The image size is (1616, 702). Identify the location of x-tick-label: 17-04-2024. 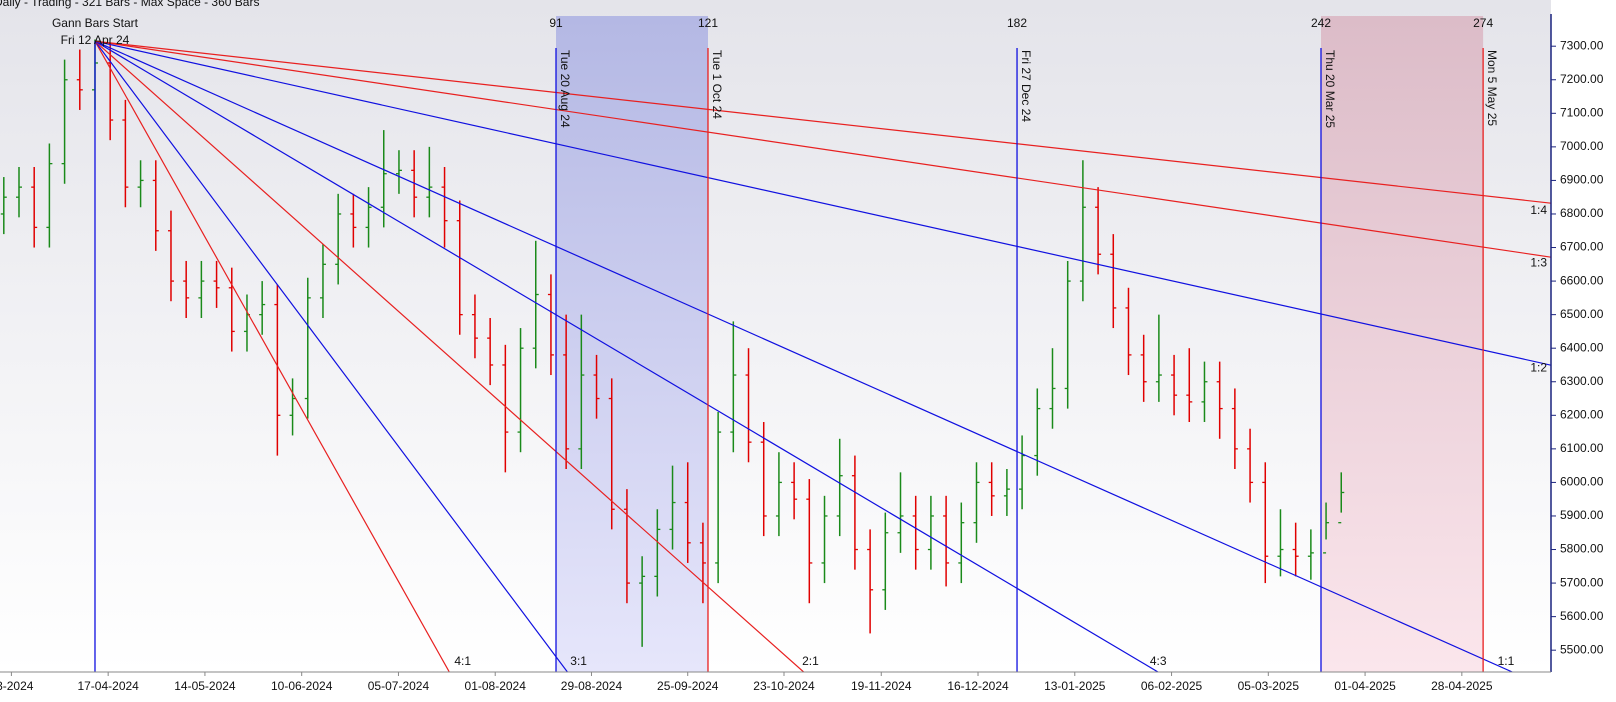
(108, 686).